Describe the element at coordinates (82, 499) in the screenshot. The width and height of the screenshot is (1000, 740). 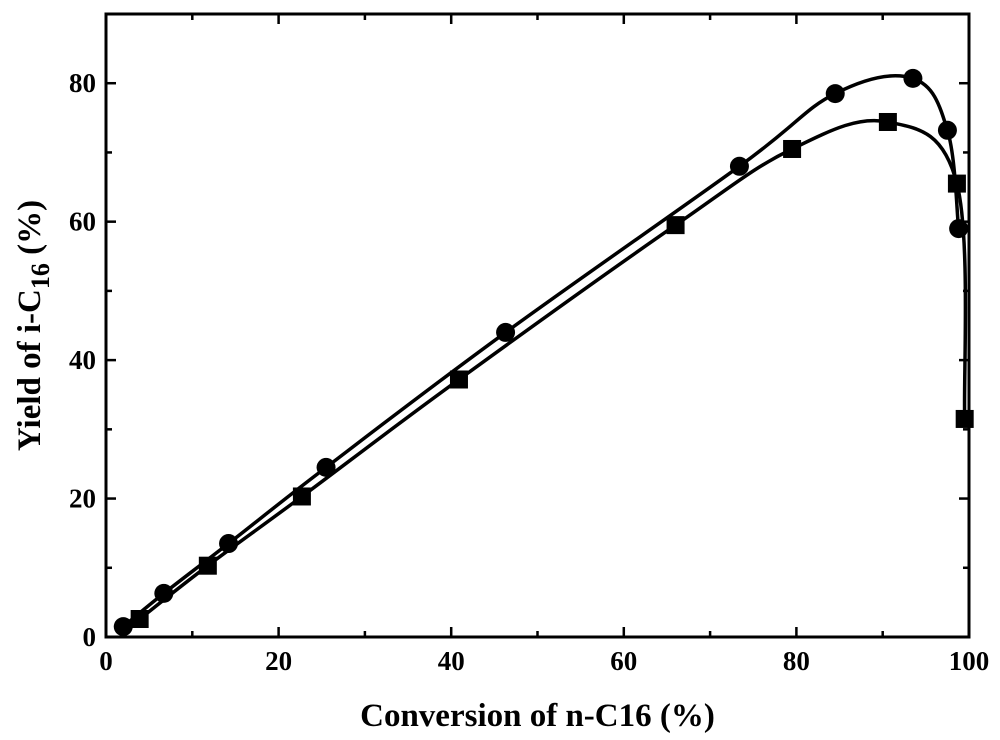
I see `y-tick-label: 20` at that location.